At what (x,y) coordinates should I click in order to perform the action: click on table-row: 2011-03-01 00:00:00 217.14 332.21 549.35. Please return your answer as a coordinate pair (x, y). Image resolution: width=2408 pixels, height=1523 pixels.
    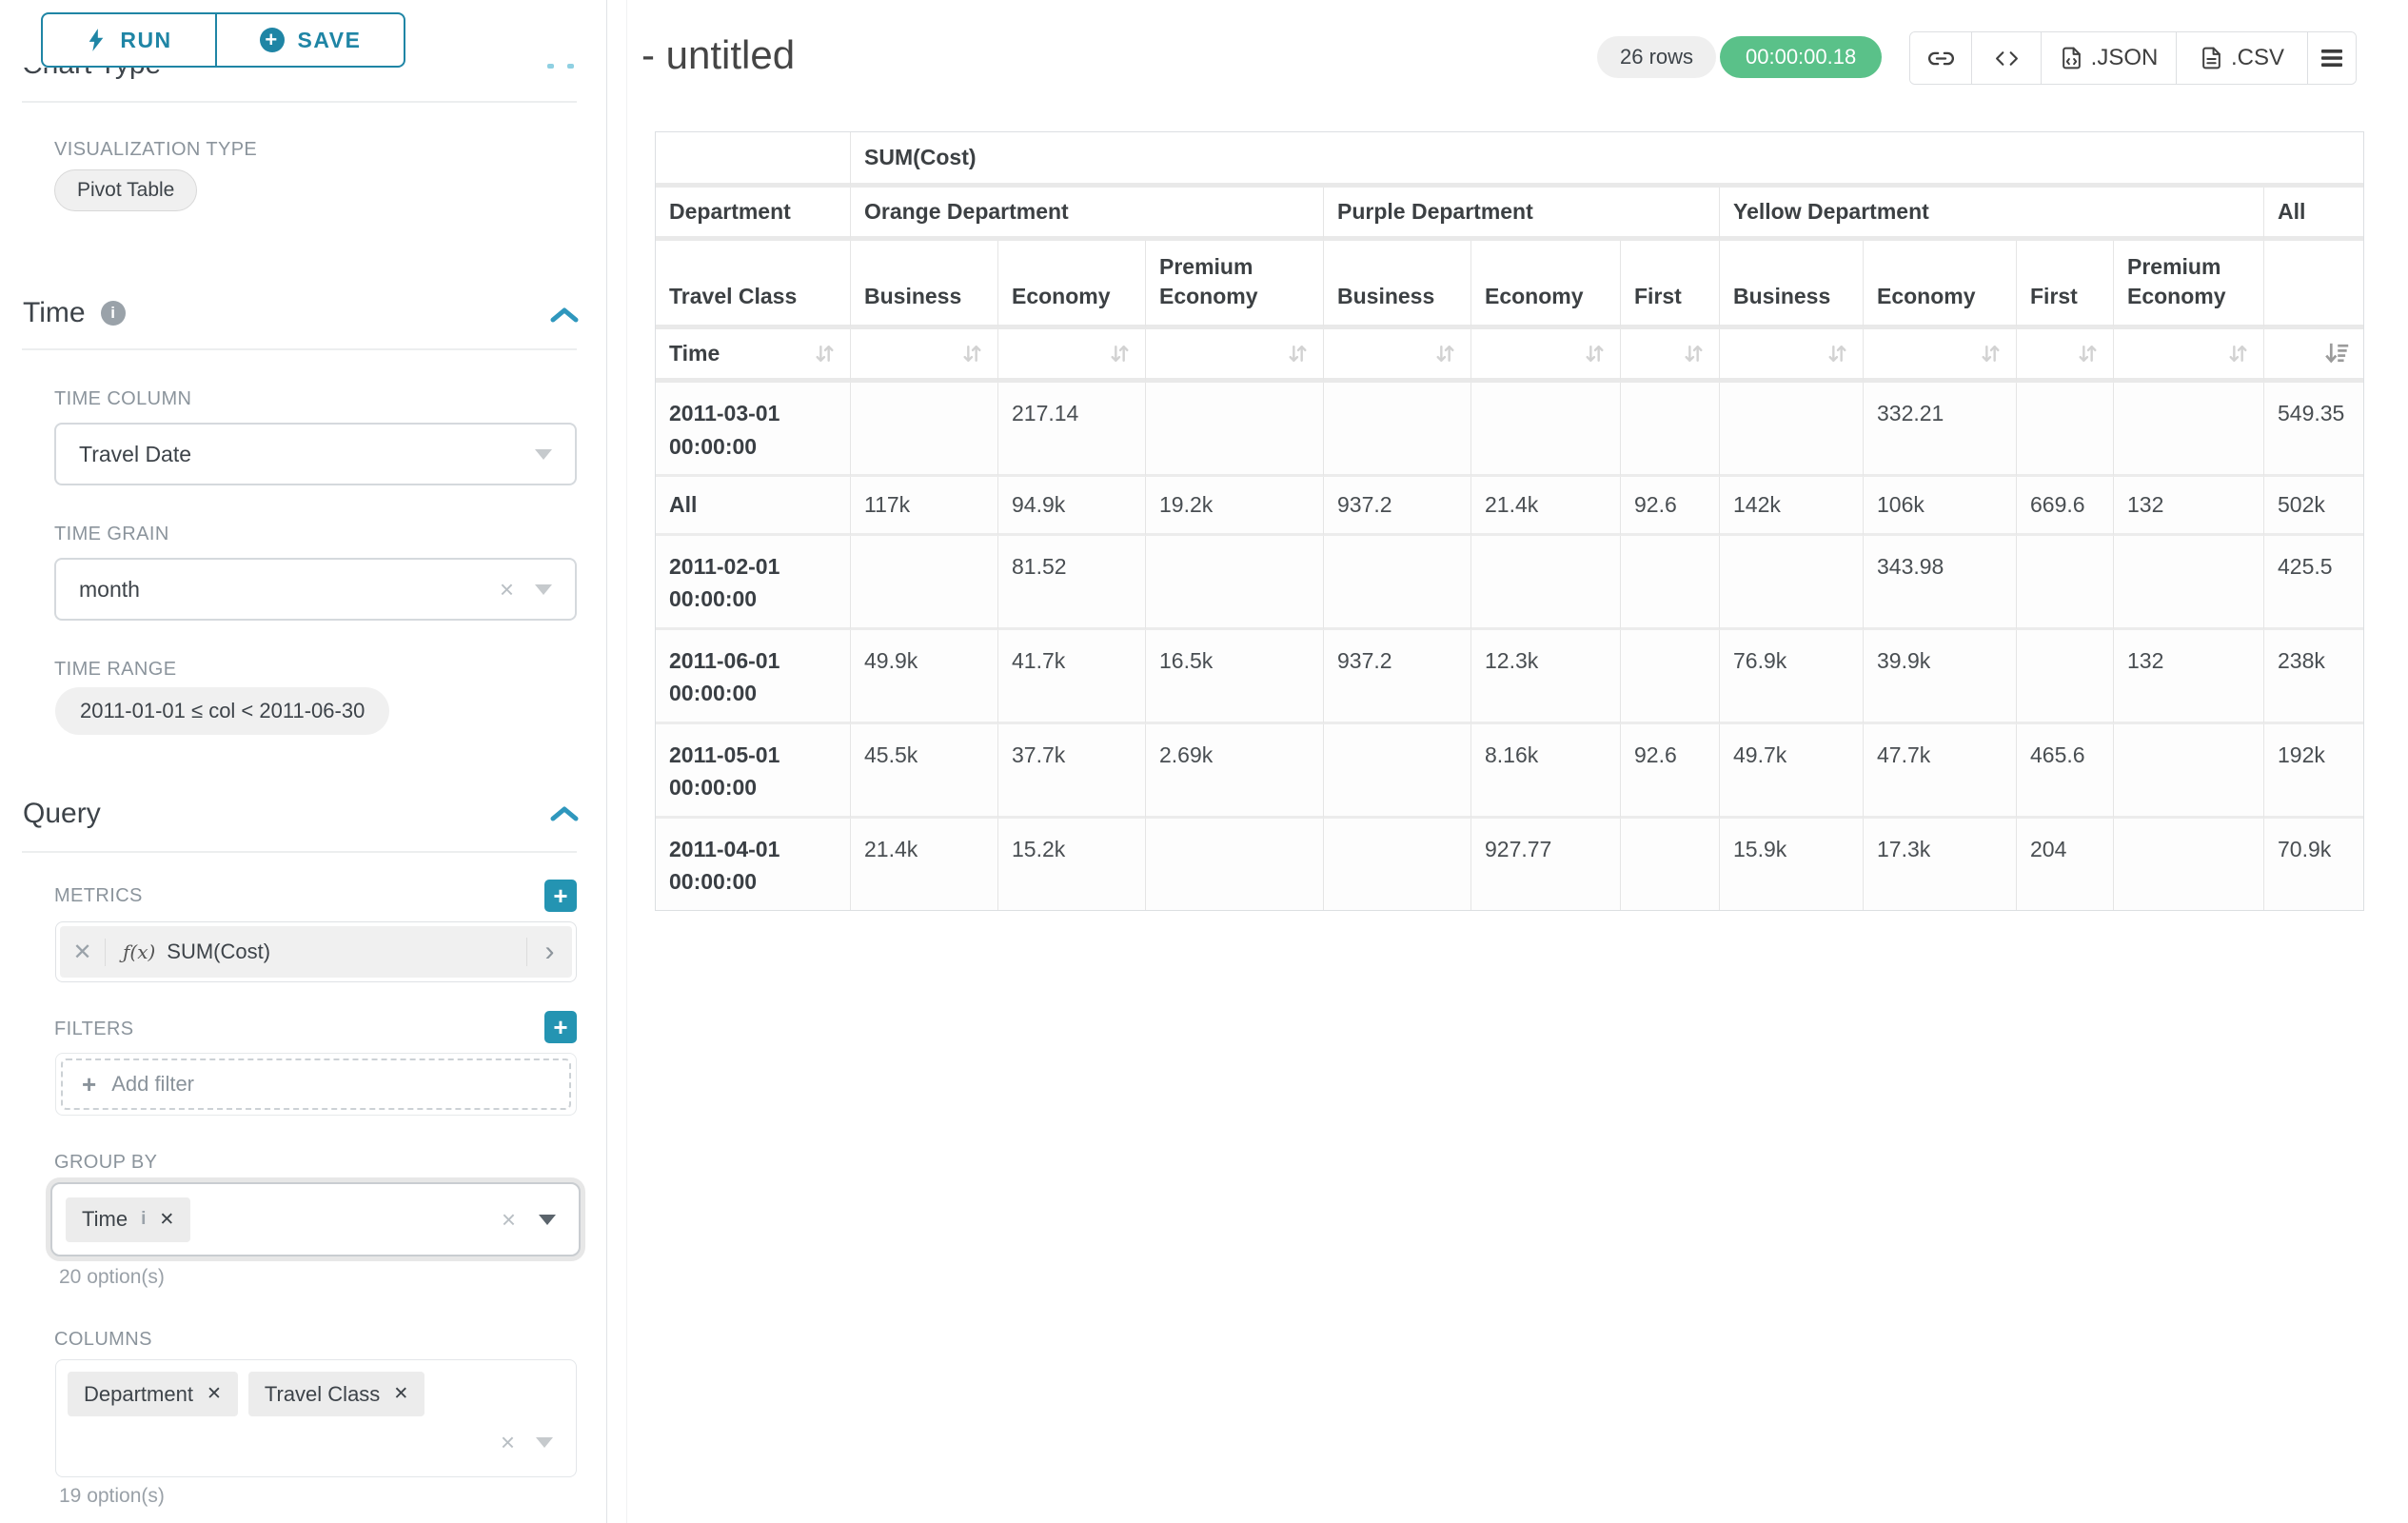
    Looking at the image, I should click on (1510, 431).